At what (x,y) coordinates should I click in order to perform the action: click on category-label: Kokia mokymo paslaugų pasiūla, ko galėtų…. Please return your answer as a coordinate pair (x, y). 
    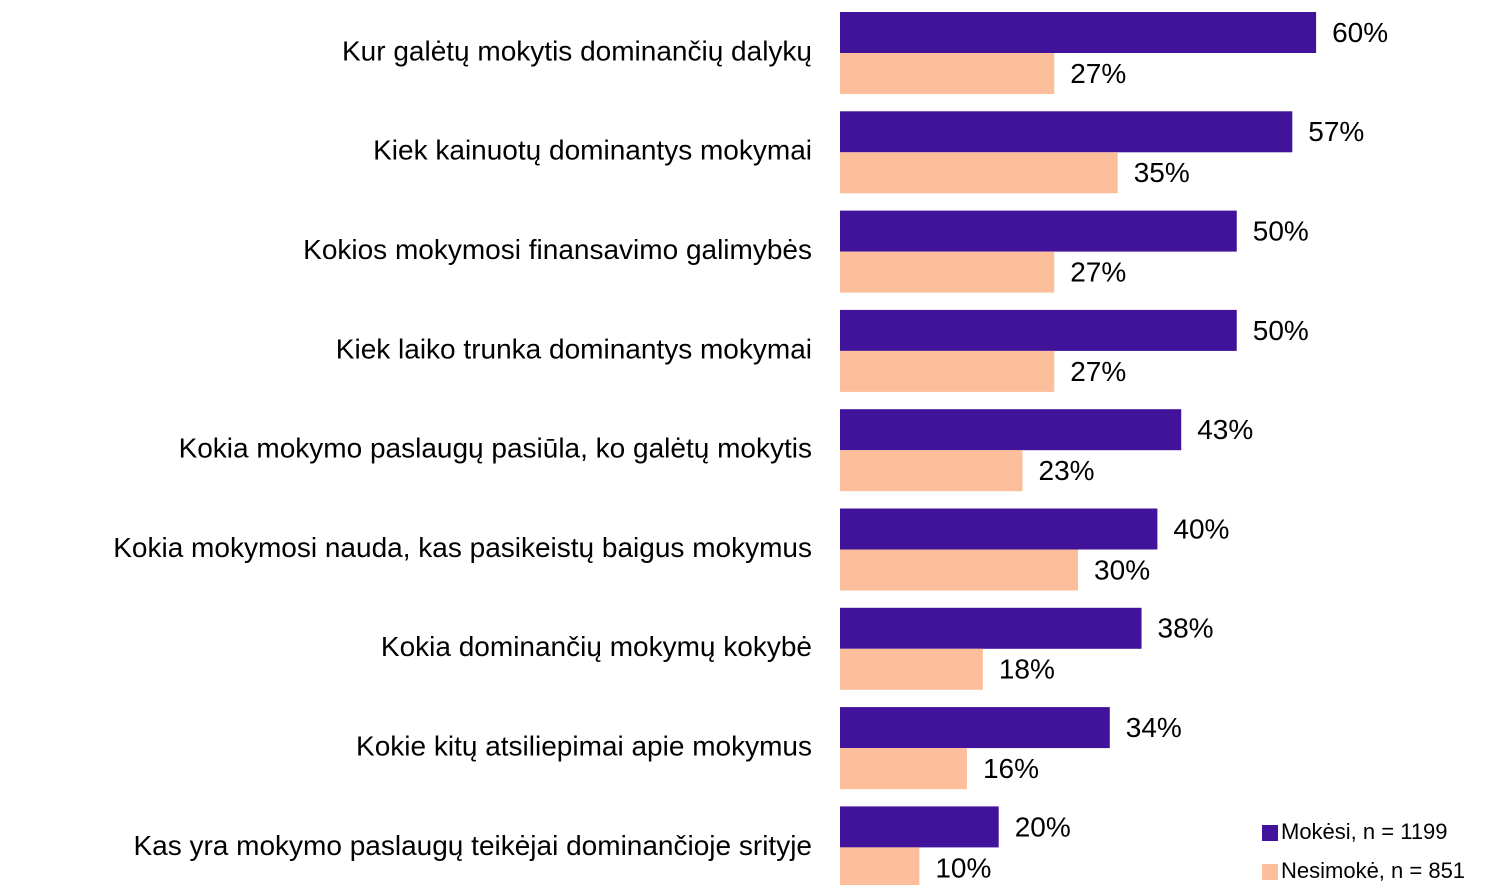
    Looking at the image, I should click on (495, 448).